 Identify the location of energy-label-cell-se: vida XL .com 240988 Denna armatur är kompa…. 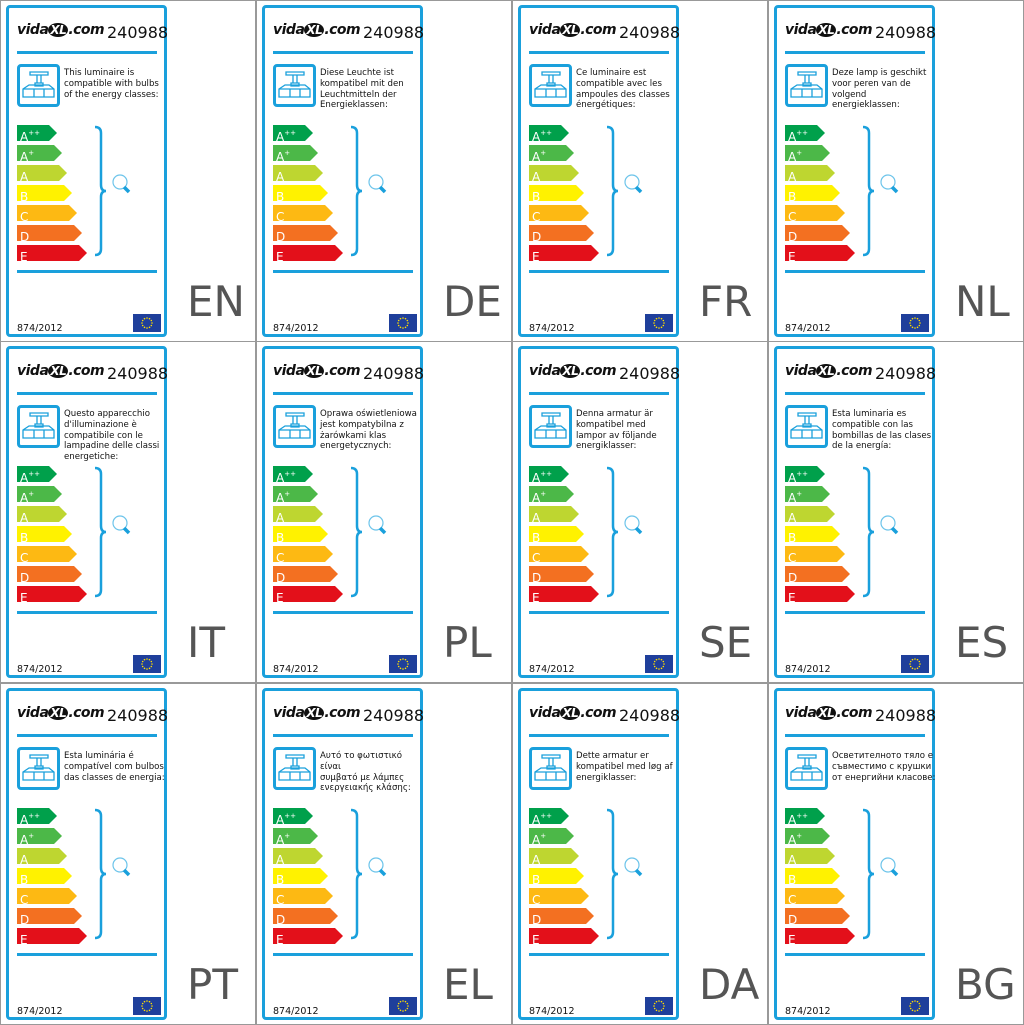
(640, 512).